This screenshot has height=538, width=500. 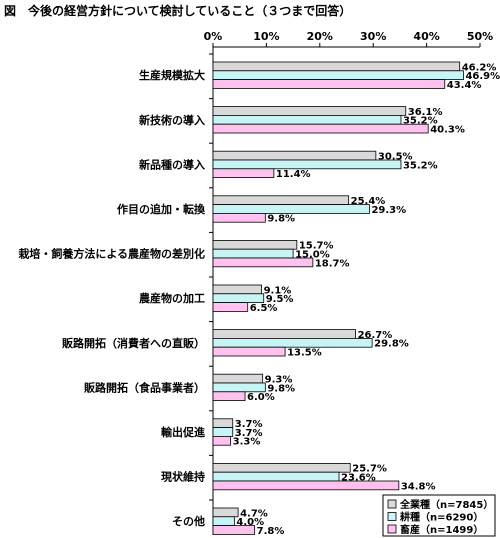 What do you see at coordinates (111, 254) in the screenshot?
I see `category-label: 栽培・飼養方法による農産物の差別化` at bounding box center [111, 254].